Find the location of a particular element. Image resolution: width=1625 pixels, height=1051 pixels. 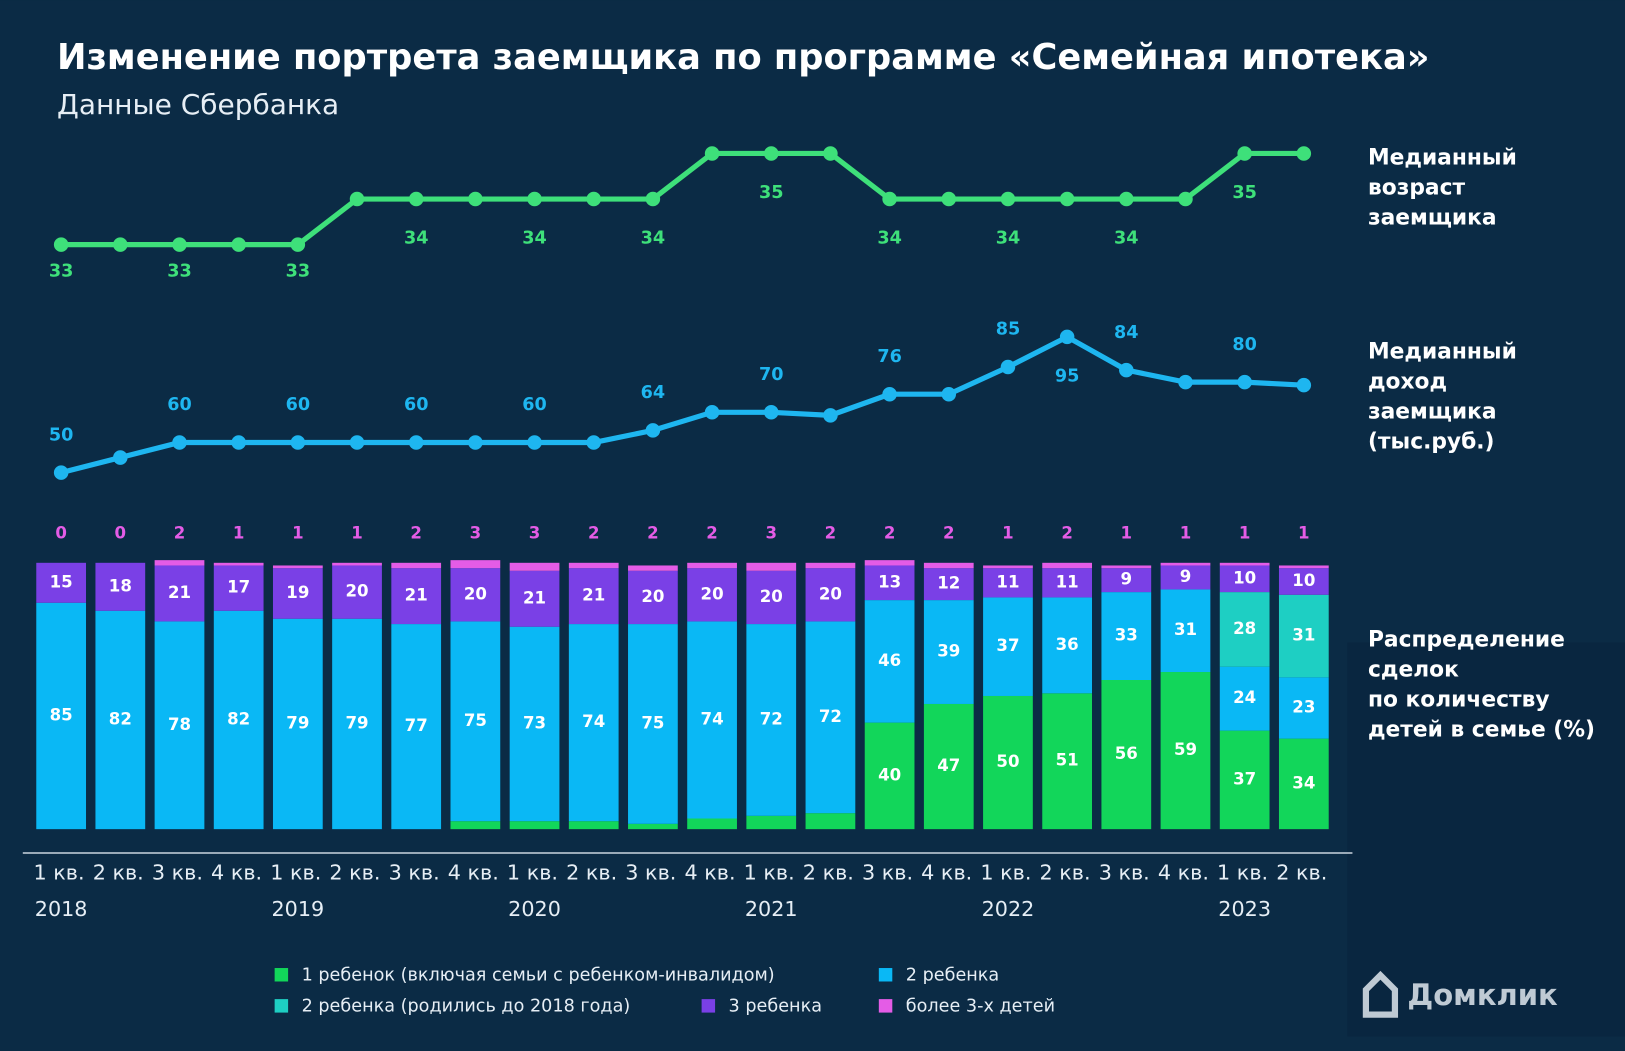

data-label: 77 is located at coordinates (416, 725).